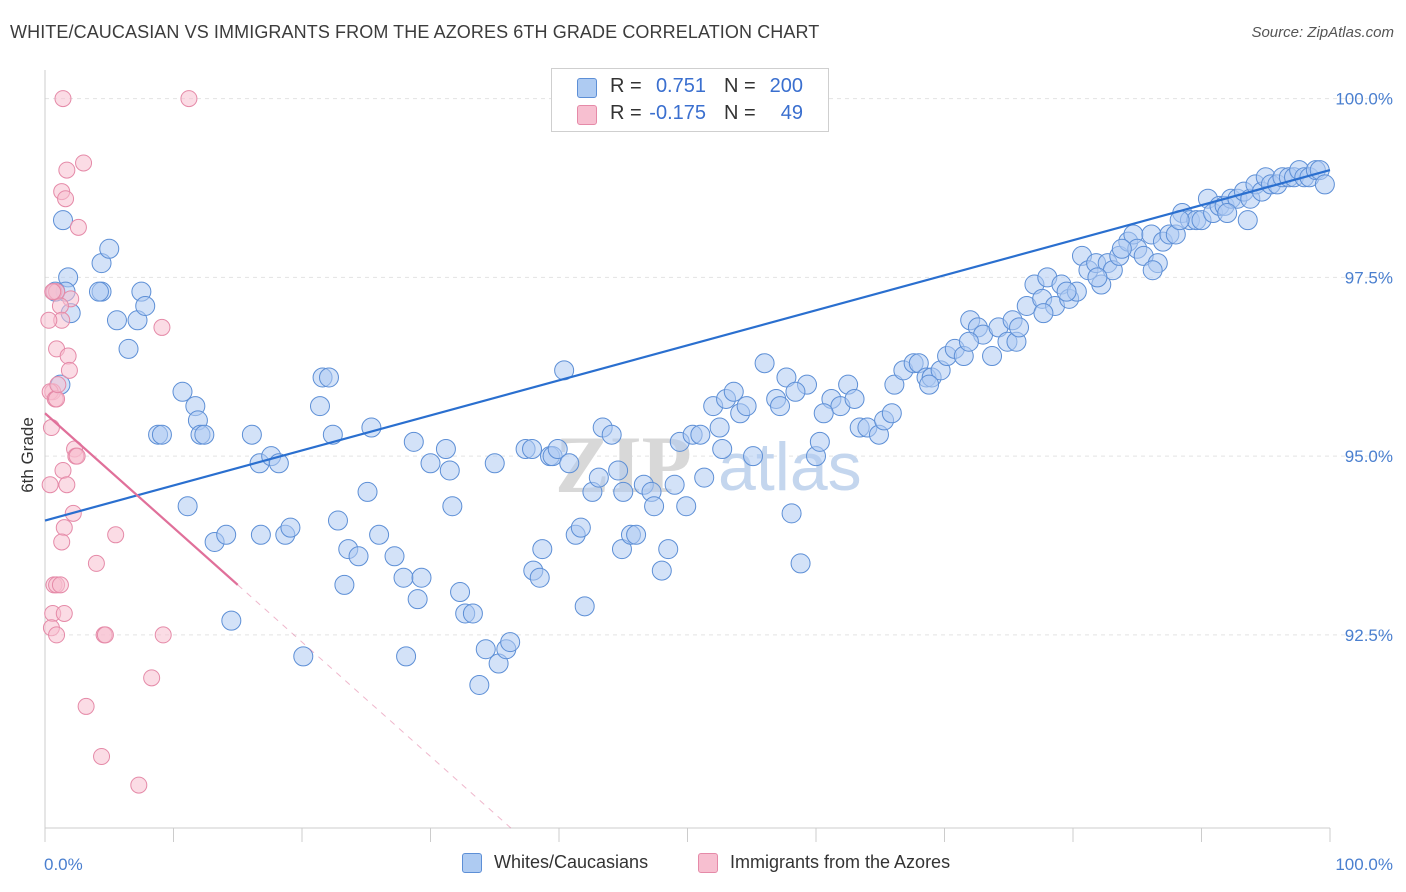  Describe the element at coordinates (708, 863) in the screenshot. I see `bottom-legend-swatch-pink` at that location.